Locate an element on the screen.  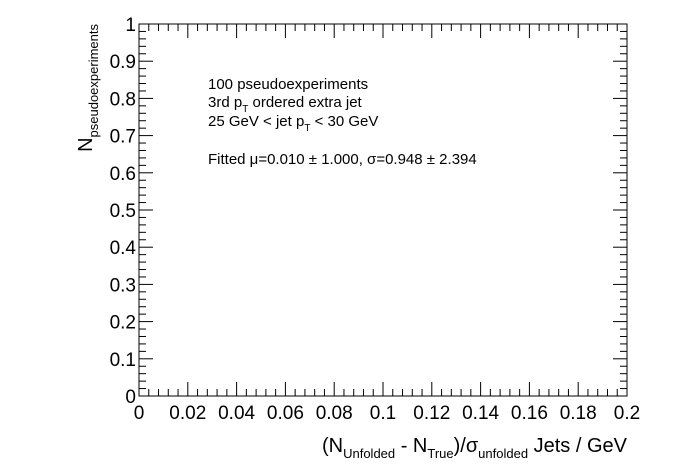
y-tick-label: 0.9 is located at coordinates (123, 62).